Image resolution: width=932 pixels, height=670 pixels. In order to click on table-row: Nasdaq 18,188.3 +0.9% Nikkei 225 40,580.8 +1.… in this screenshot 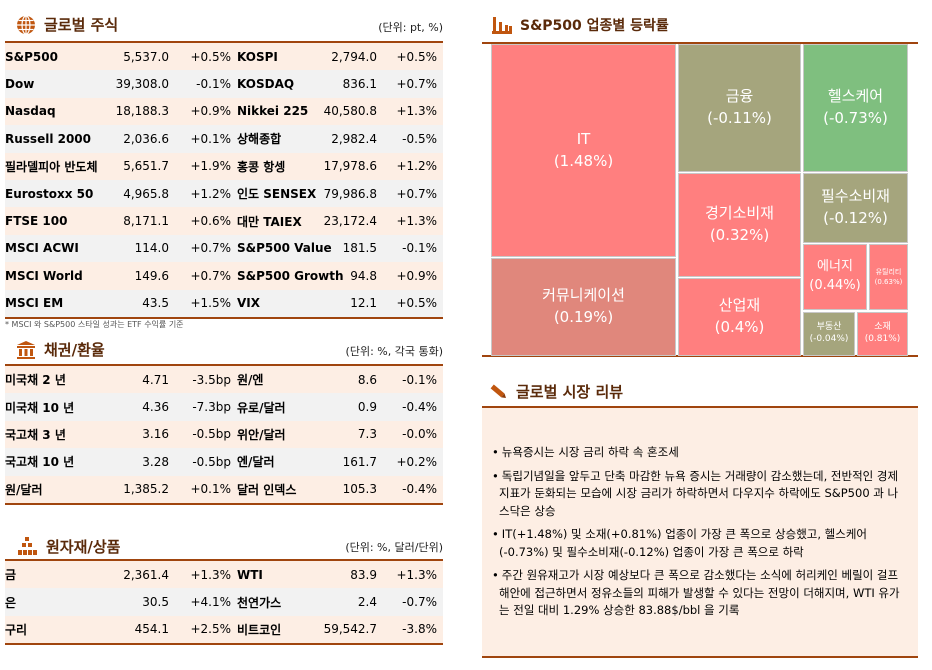, I will do `click(224, 111)`.